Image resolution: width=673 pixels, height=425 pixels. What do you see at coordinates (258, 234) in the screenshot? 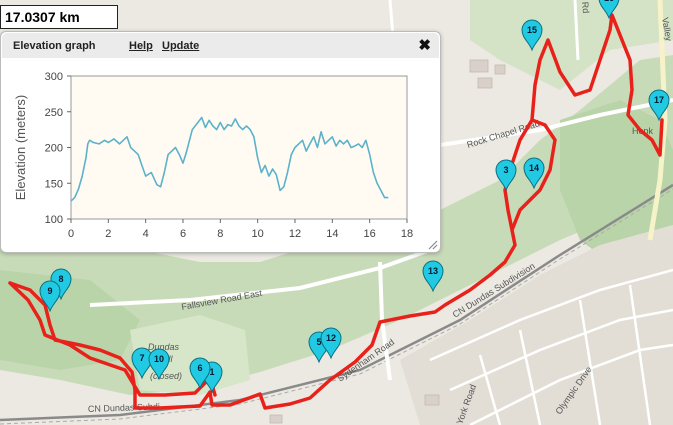
I see `x-tick-label: 10` at bounding box center [258, 234].